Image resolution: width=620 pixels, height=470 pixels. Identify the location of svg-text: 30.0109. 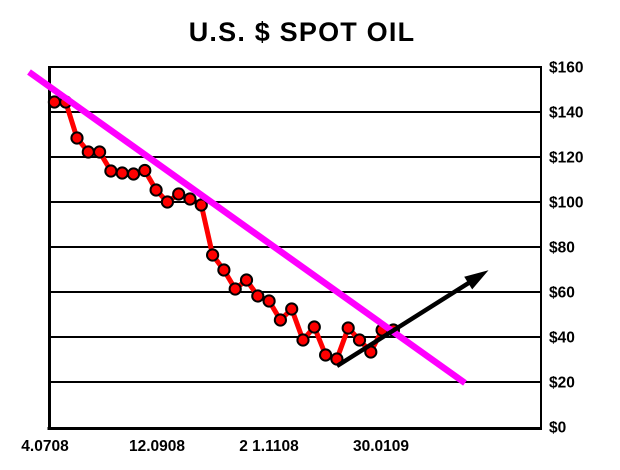
(381, 446).